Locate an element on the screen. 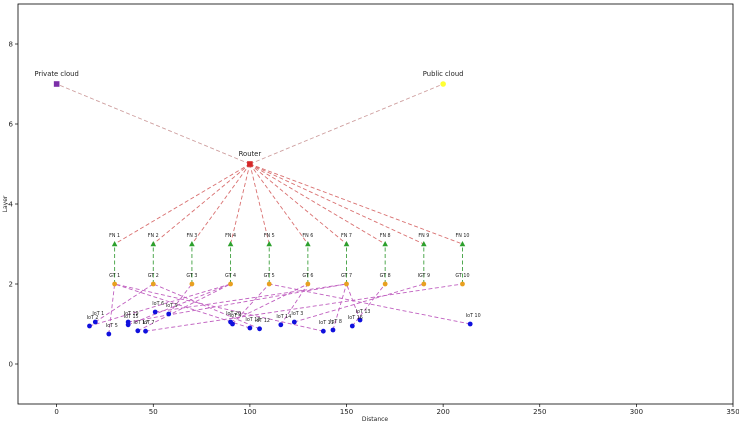 Image resolution: width=739 pixels, height=426 pixels. label-iot5: IoT 5 is located at coordinates (112, 326).